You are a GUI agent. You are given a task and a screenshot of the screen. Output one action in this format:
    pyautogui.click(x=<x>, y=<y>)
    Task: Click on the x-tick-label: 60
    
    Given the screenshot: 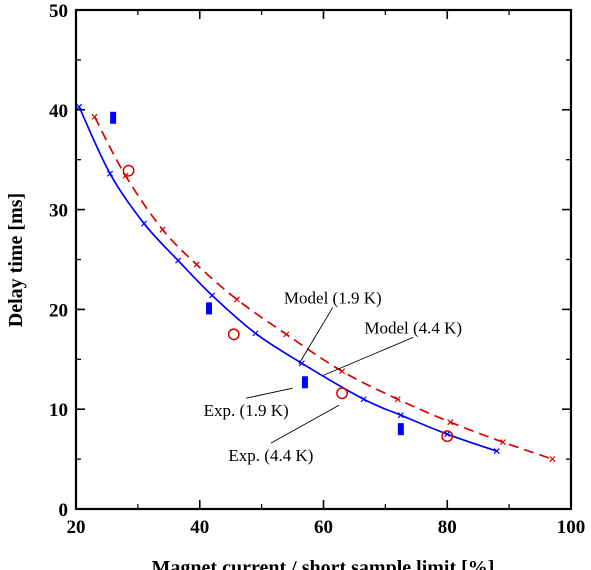 What is the action you would take?
    pyautogui.click(x=323, y=527)
    